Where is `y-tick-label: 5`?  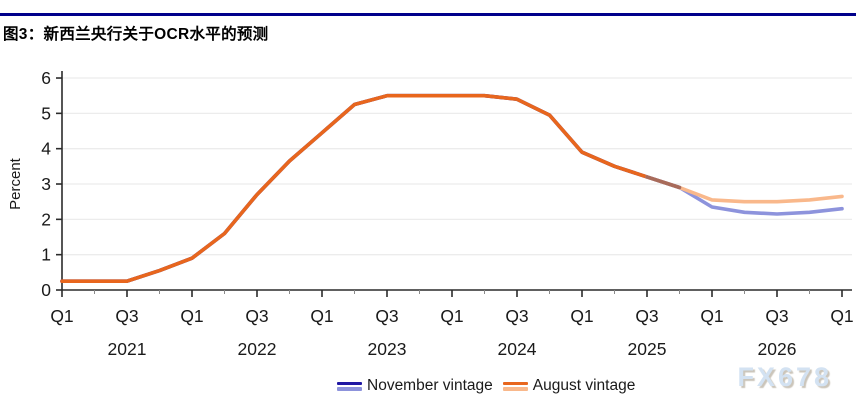 y-tick-label: 5 is located at coordinates (46, 113).